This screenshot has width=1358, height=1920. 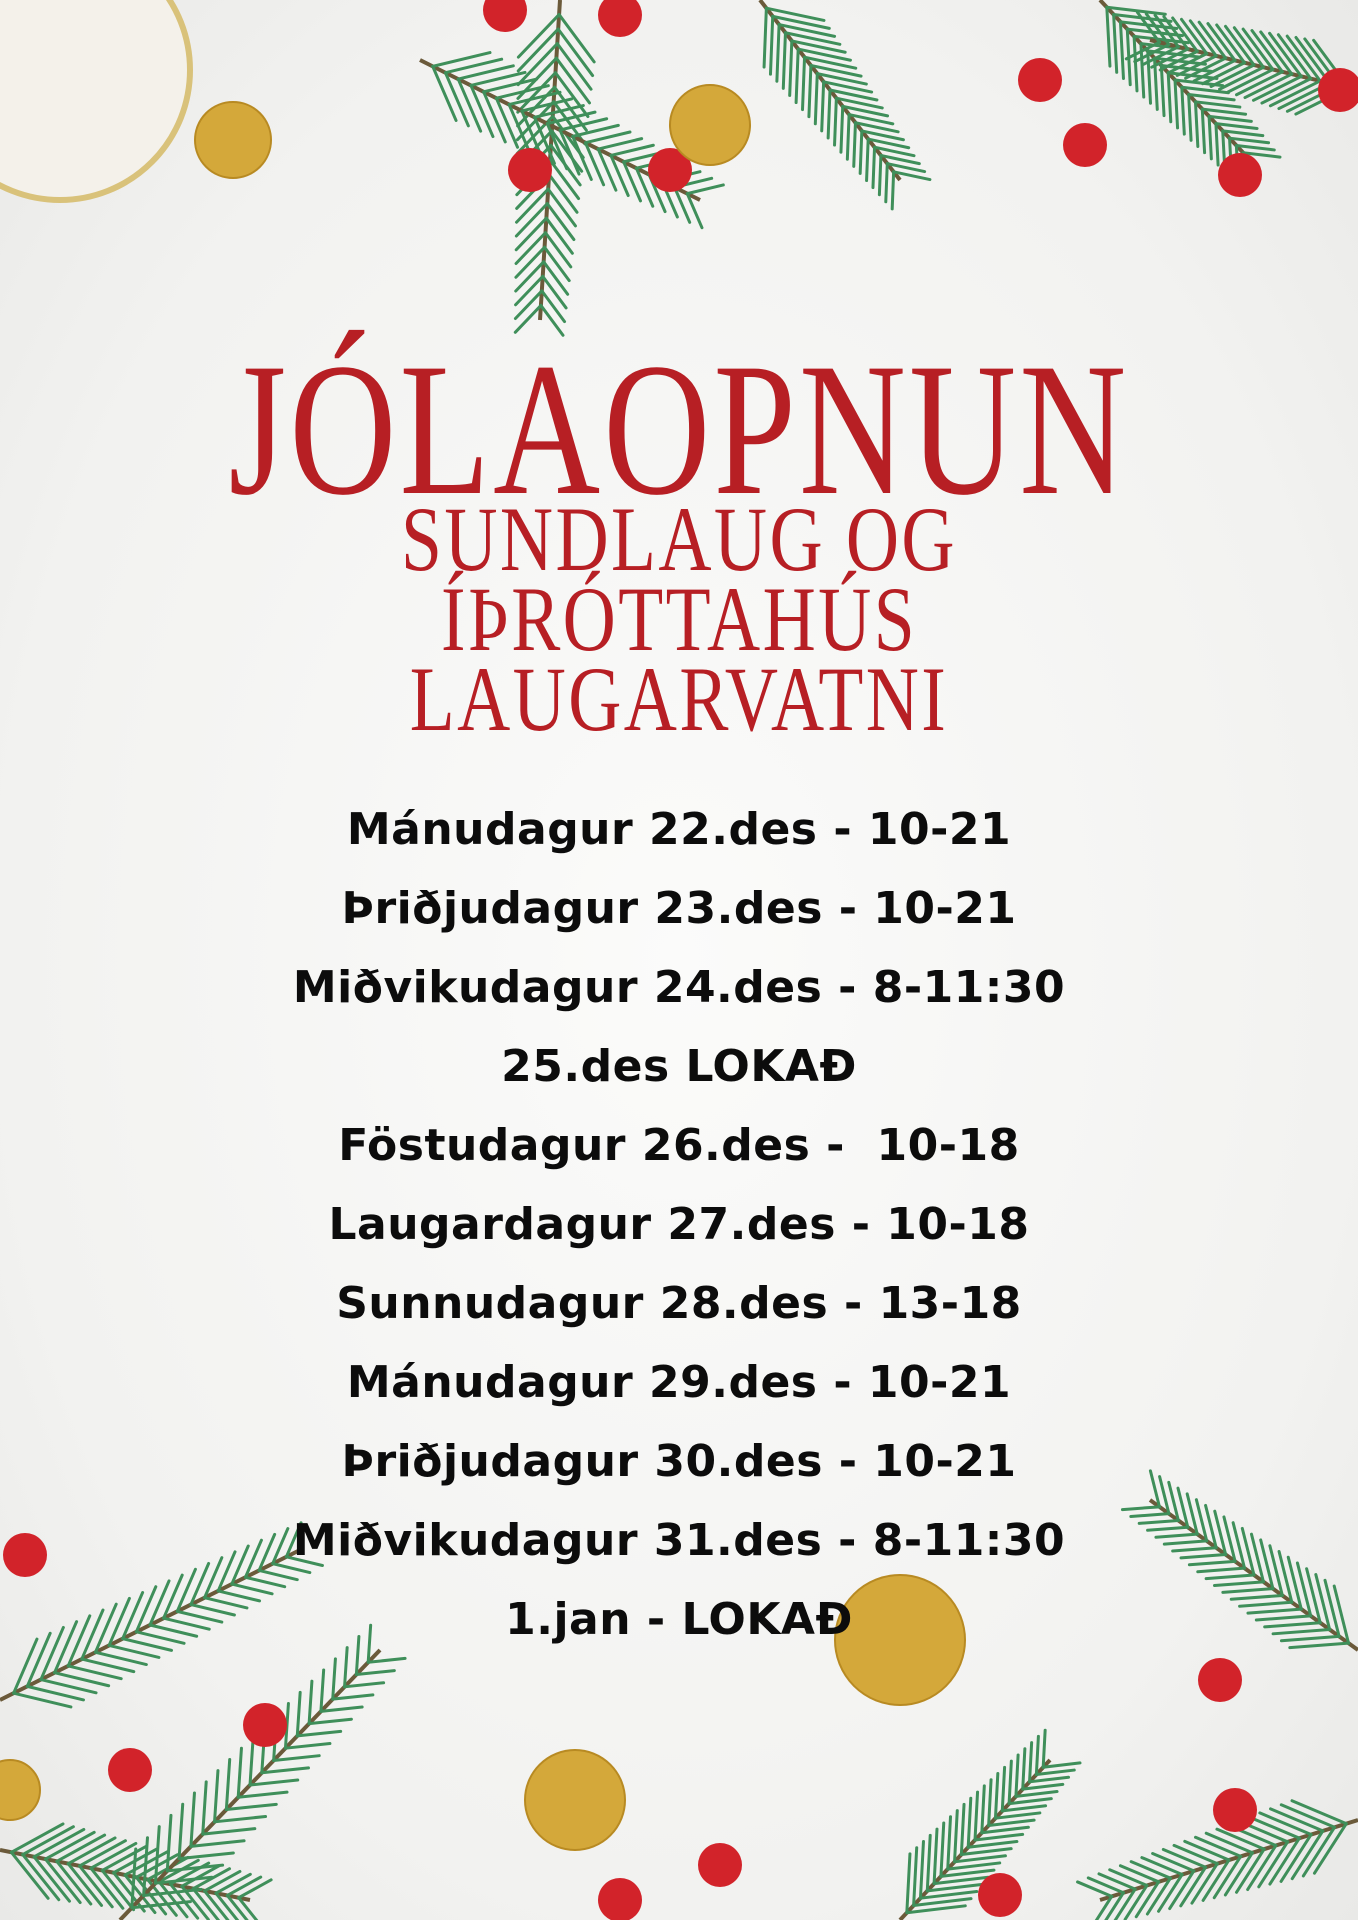 What do you see at coordinates (679, 699) in the screenshot?
I see `subtitle-line-3: LAUGARVATNI` at bounding box center [679, 699].